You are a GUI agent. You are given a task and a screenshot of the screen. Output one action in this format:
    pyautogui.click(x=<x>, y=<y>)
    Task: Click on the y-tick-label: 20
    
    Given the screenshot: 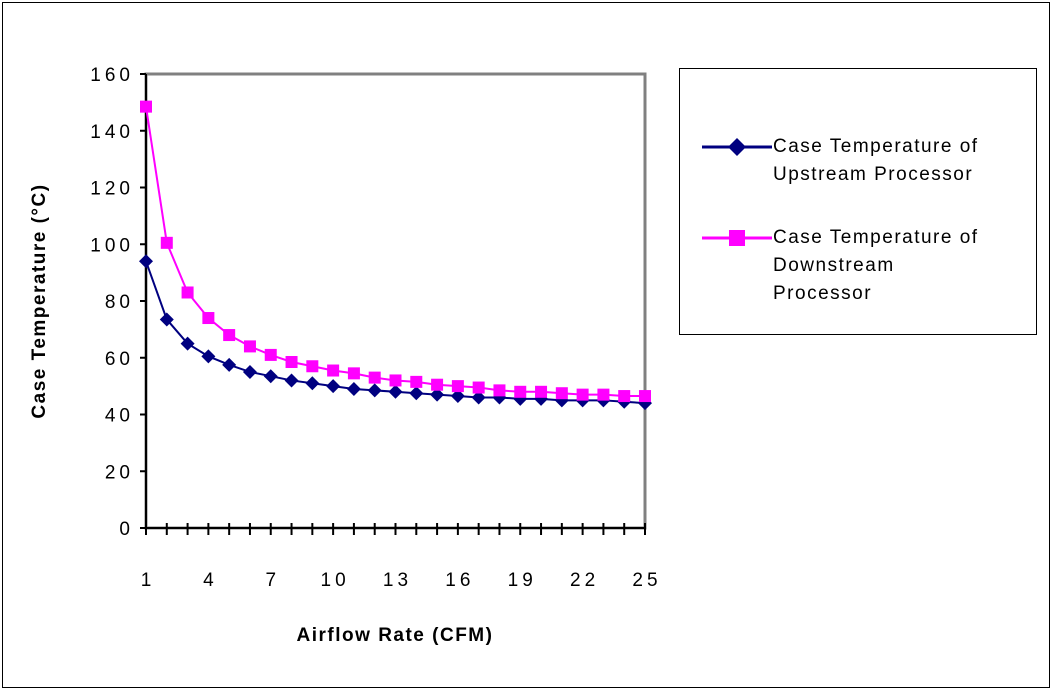 What is the action you would take?
    pyautogui.click(x=119, y=472)
    